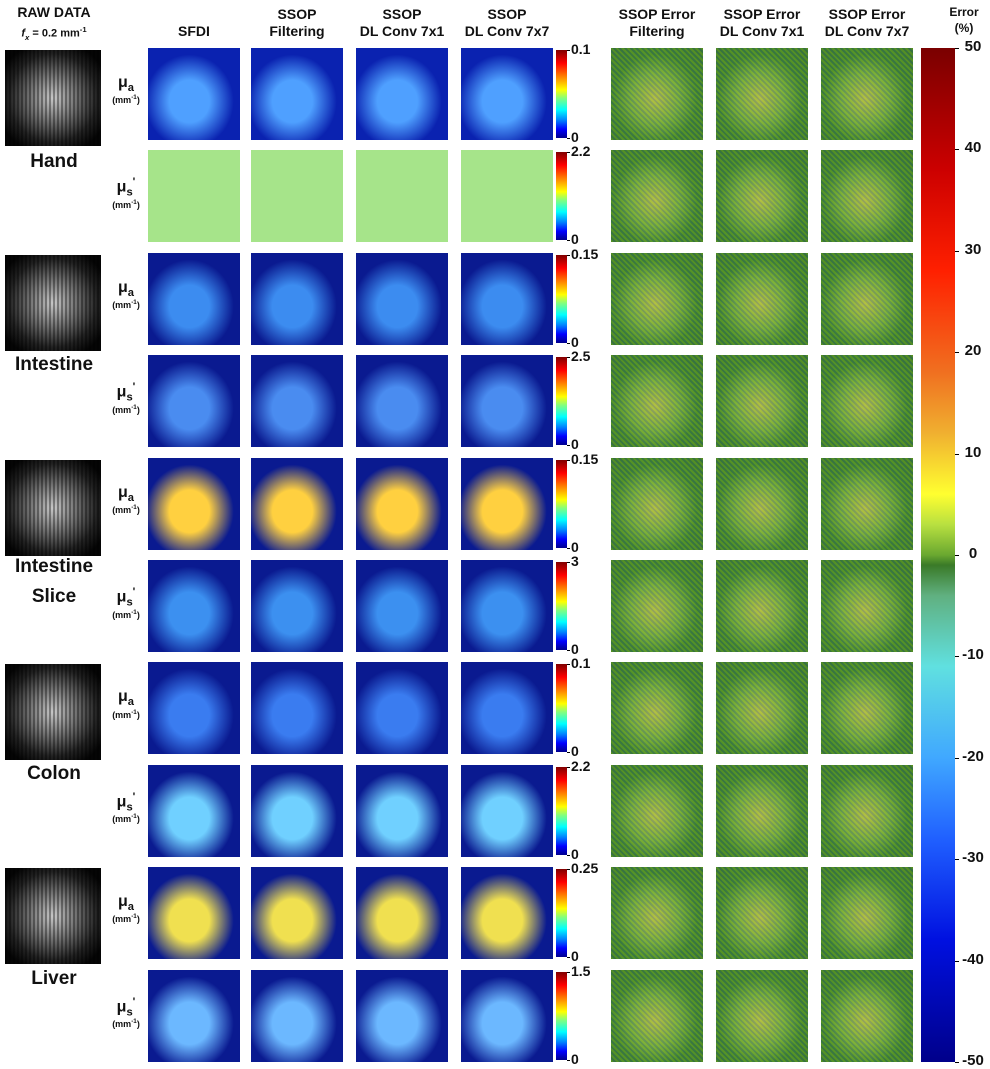 Image resolution: width=990 pixels, height=1069 pixels. I want to click on sample-name: Intestine, so click(54, 566).